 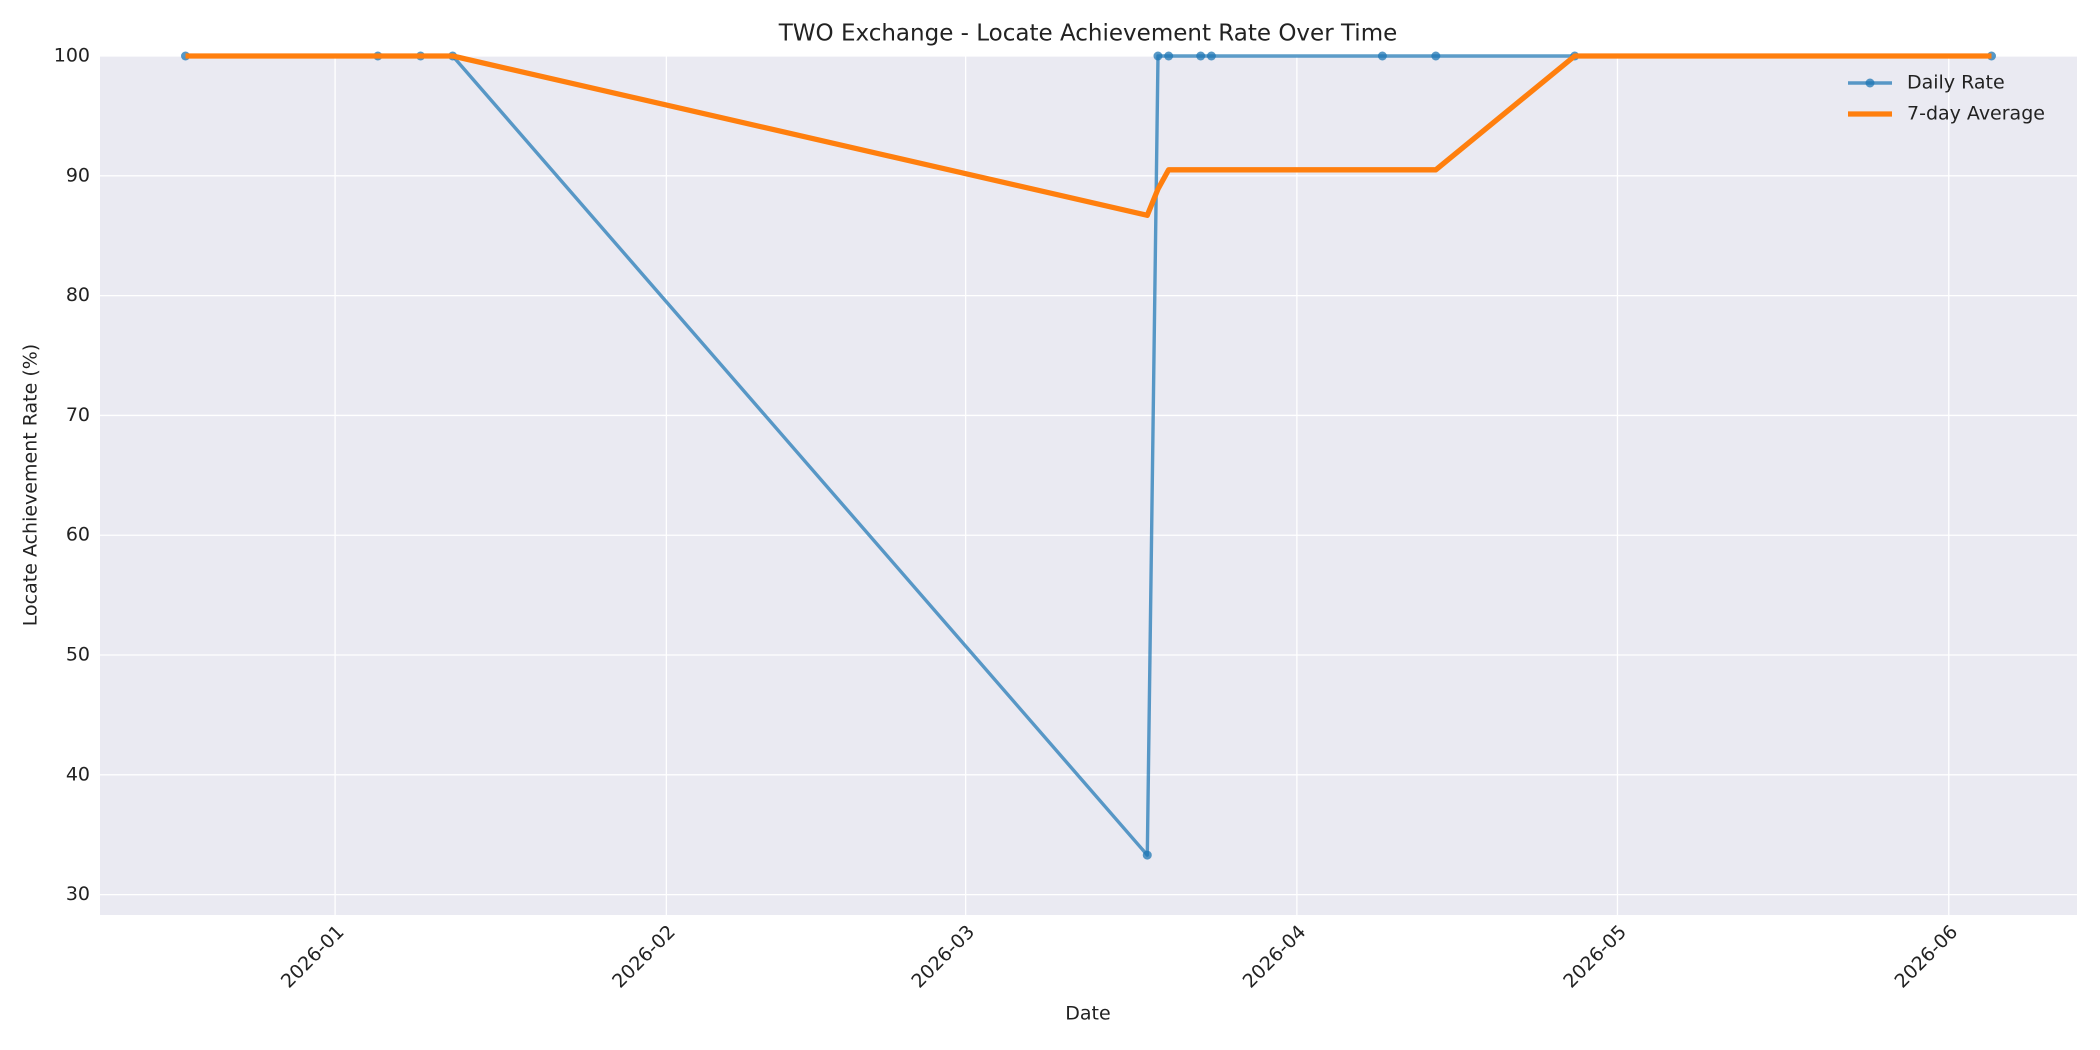 I want to click on x-axis-label: Date, so click(x=1087, y=1014).